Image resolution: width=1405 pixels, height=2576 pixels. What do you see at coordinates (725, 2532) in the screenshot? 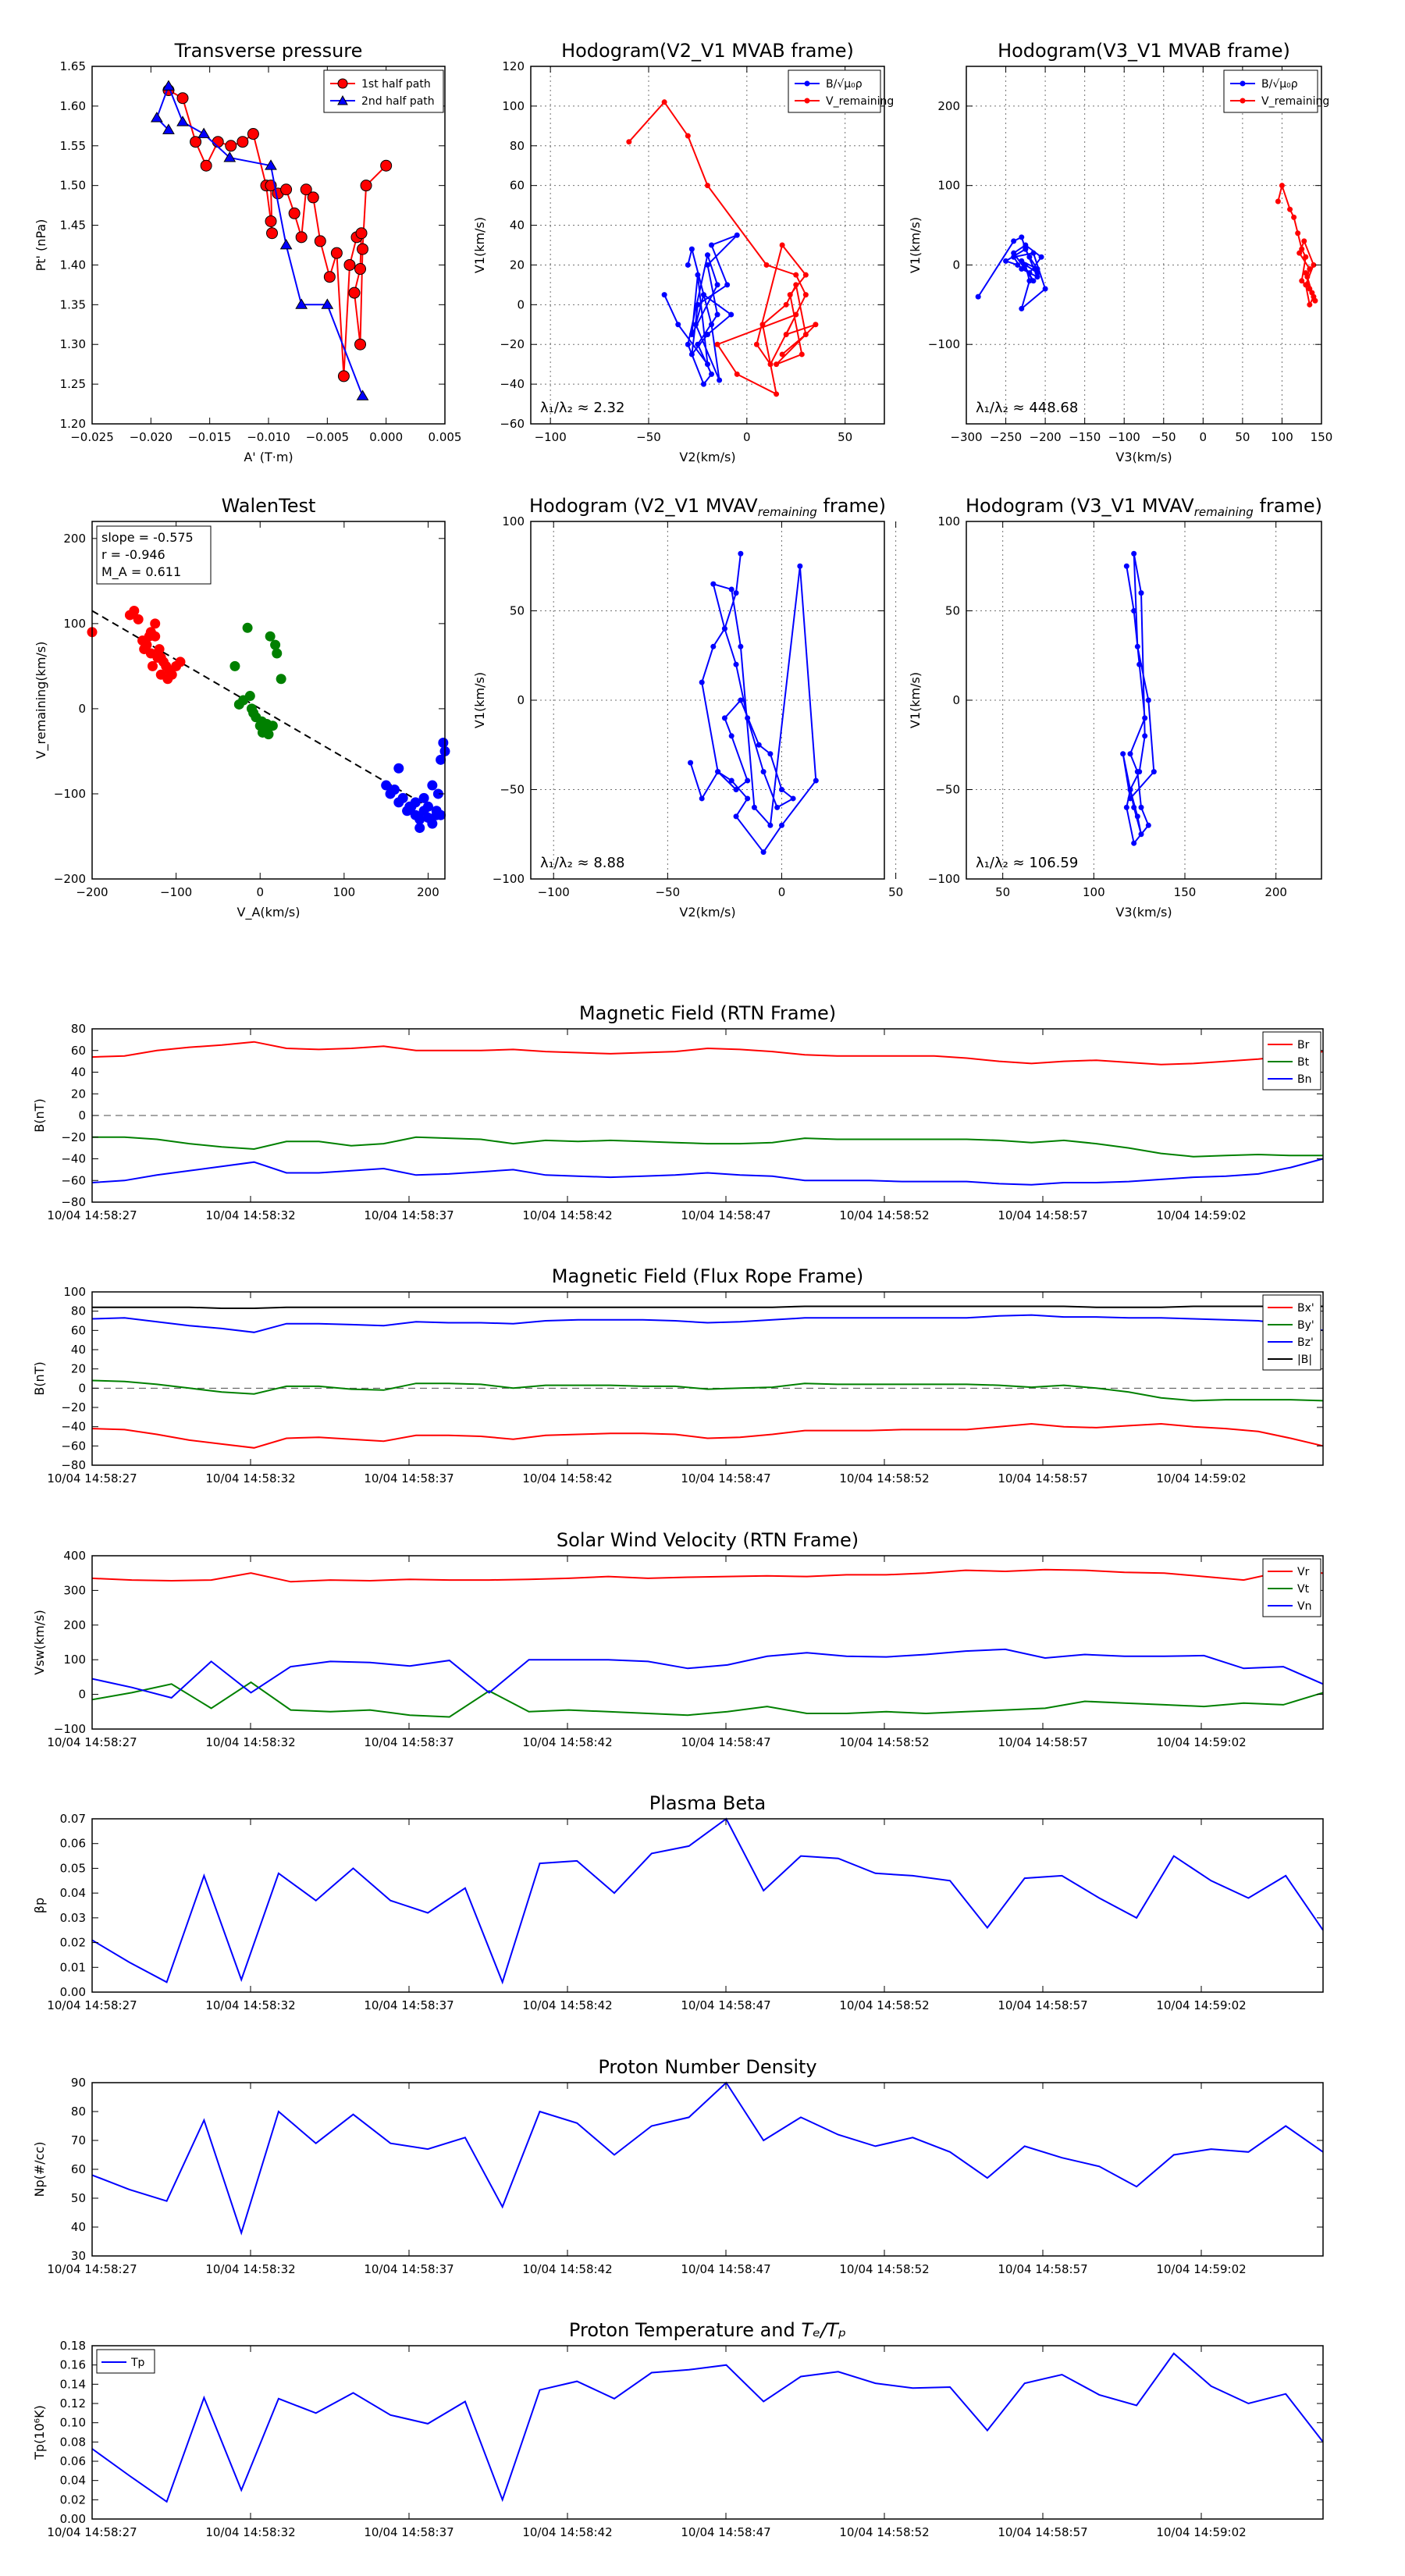
I see `x-tick-label: 10/04 14:58:47` at bounding box center [725, 2532].